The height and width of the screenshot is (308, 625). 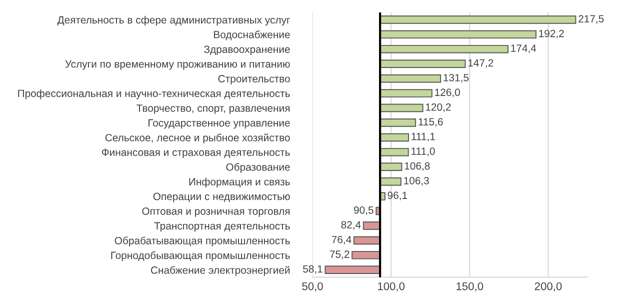 What do you see at coordinates (173, 21) in the screenshot?
I see `y-tick-label: Деятельность в сфере административных услуг` at bounding box center [173, 21].